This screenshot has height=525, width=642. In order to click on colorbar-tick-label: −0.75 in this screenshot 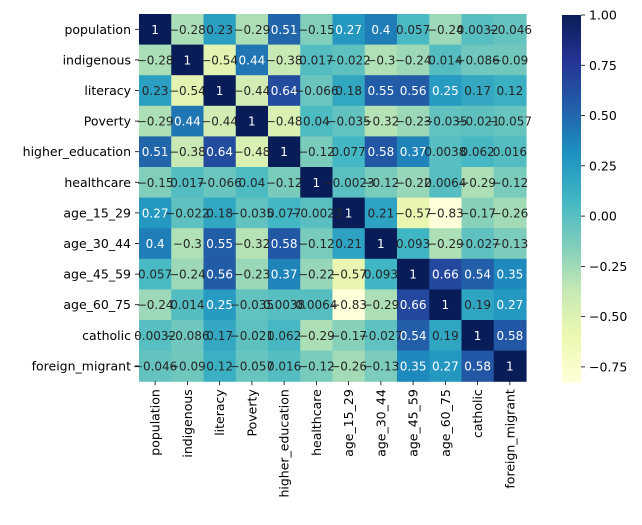, I will do `click(608, 366)`.